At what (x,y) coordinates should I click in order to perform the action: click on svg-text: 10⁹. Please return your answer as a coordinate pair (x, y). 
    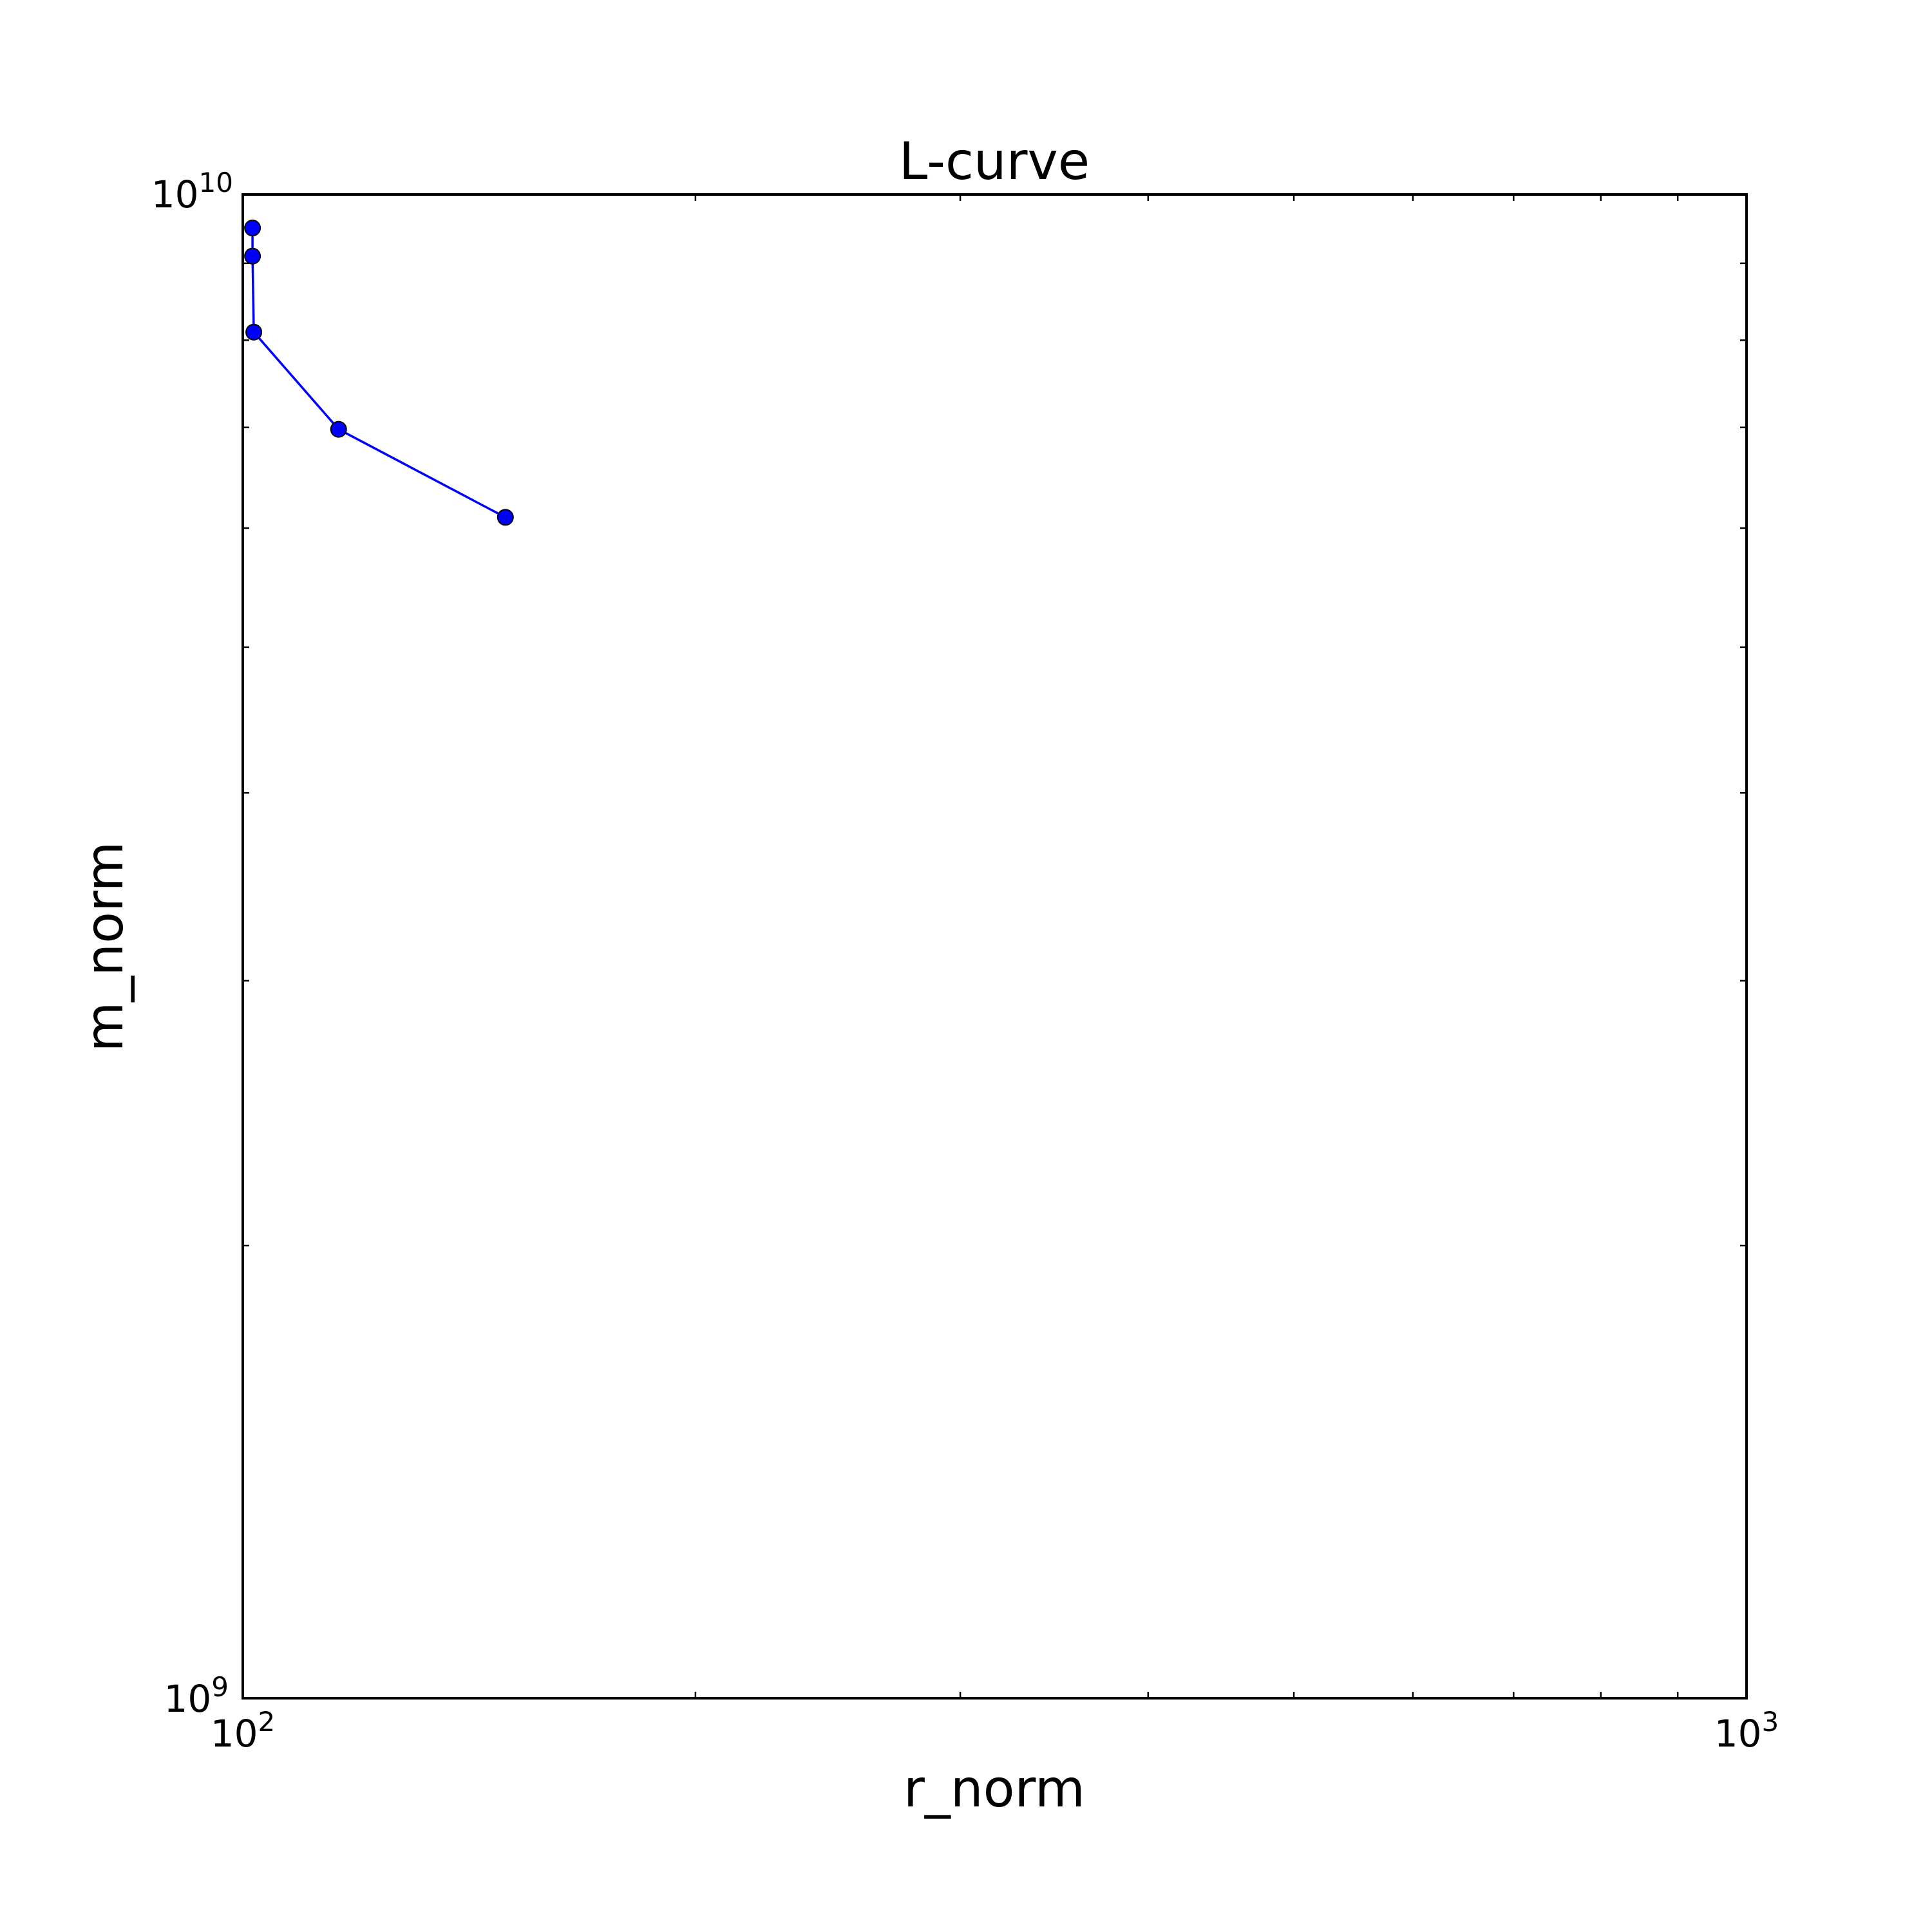
    Looking at the image, I should click on (197, 1696).